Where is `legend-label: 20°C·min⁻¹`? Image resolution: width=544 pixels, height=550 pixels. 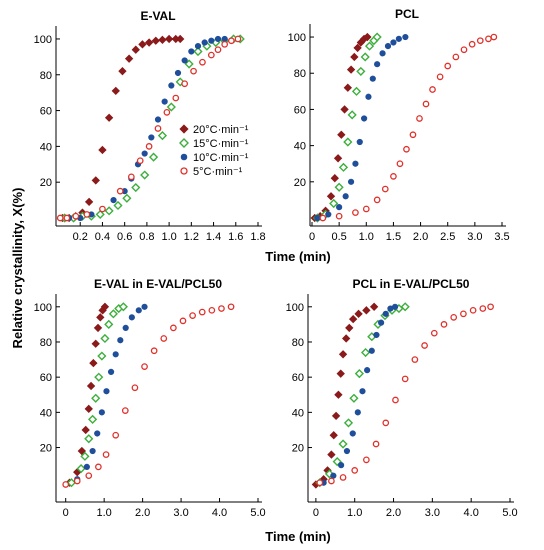
legend-label: 20°C·min⁻¹ is located at coordinates (221, 130).